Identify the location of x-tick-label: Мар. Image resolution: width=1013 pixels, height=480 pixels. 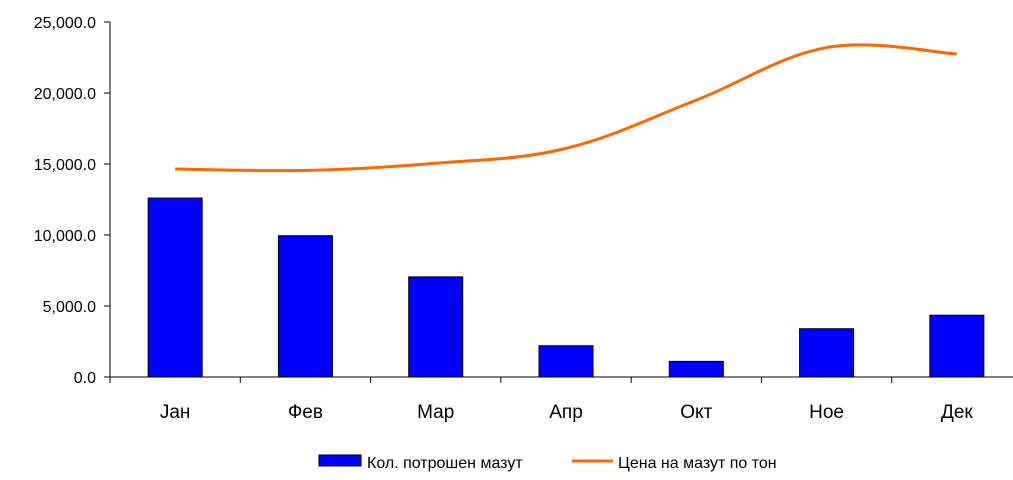
(435, 412).